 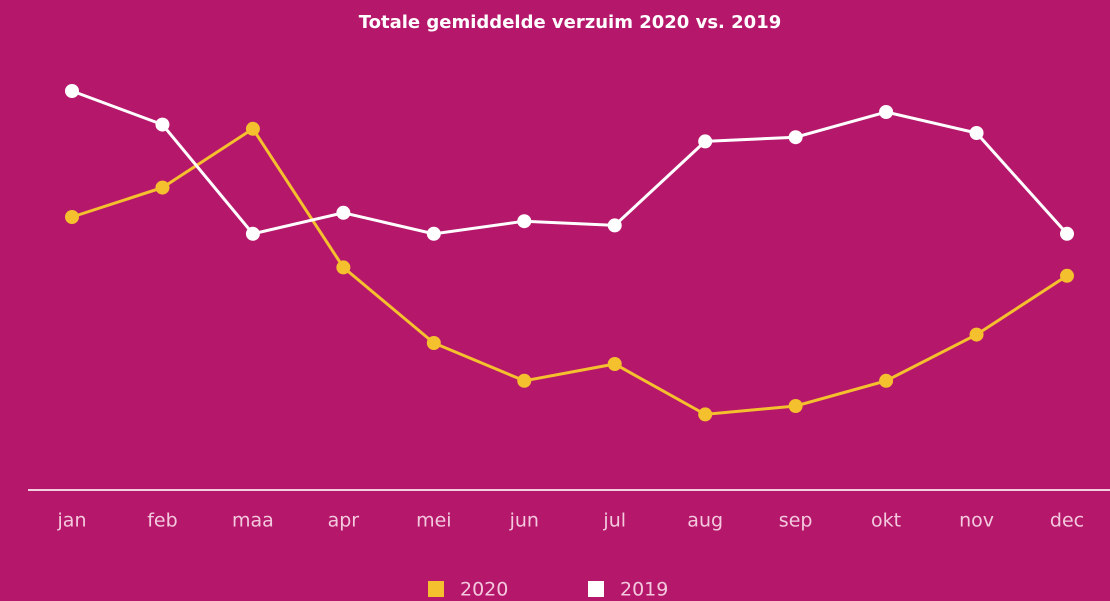 I want to click on x-tick-label: aug, so click(x=705, y=521).